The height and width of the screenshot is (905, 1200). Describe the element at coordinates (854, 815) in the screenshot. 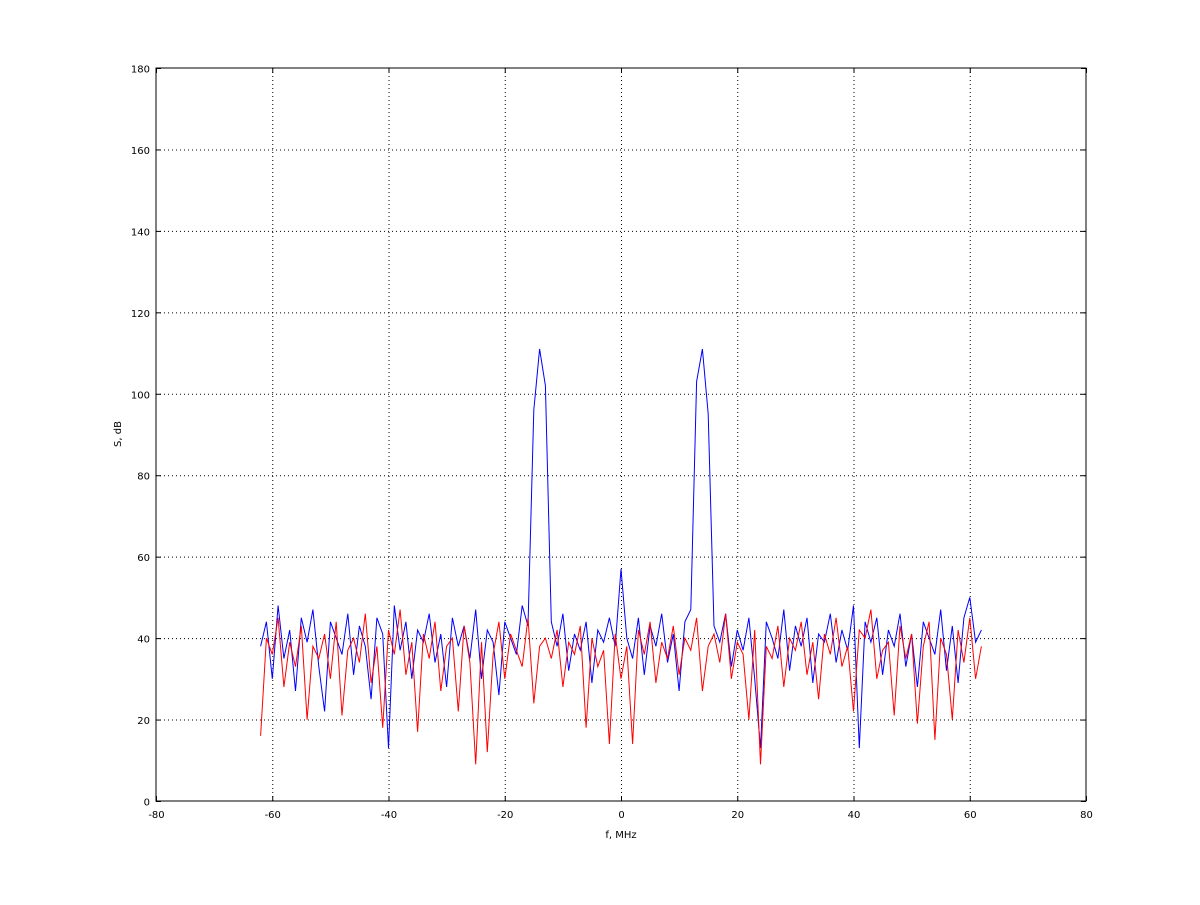

I see `x-tick-label: 40` at that location.